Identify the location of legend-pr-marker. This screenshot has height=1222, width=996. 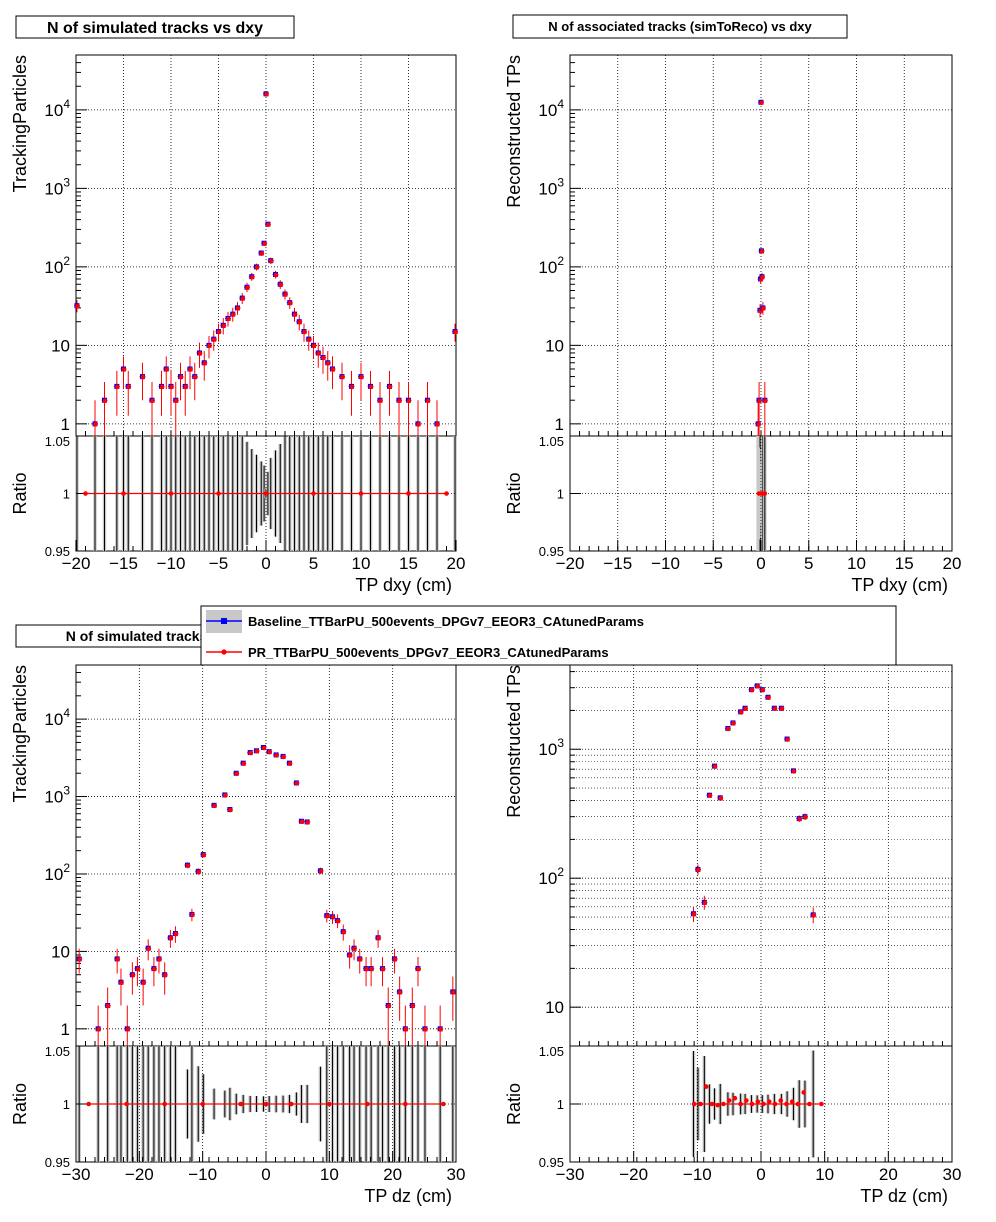
(224, 652).